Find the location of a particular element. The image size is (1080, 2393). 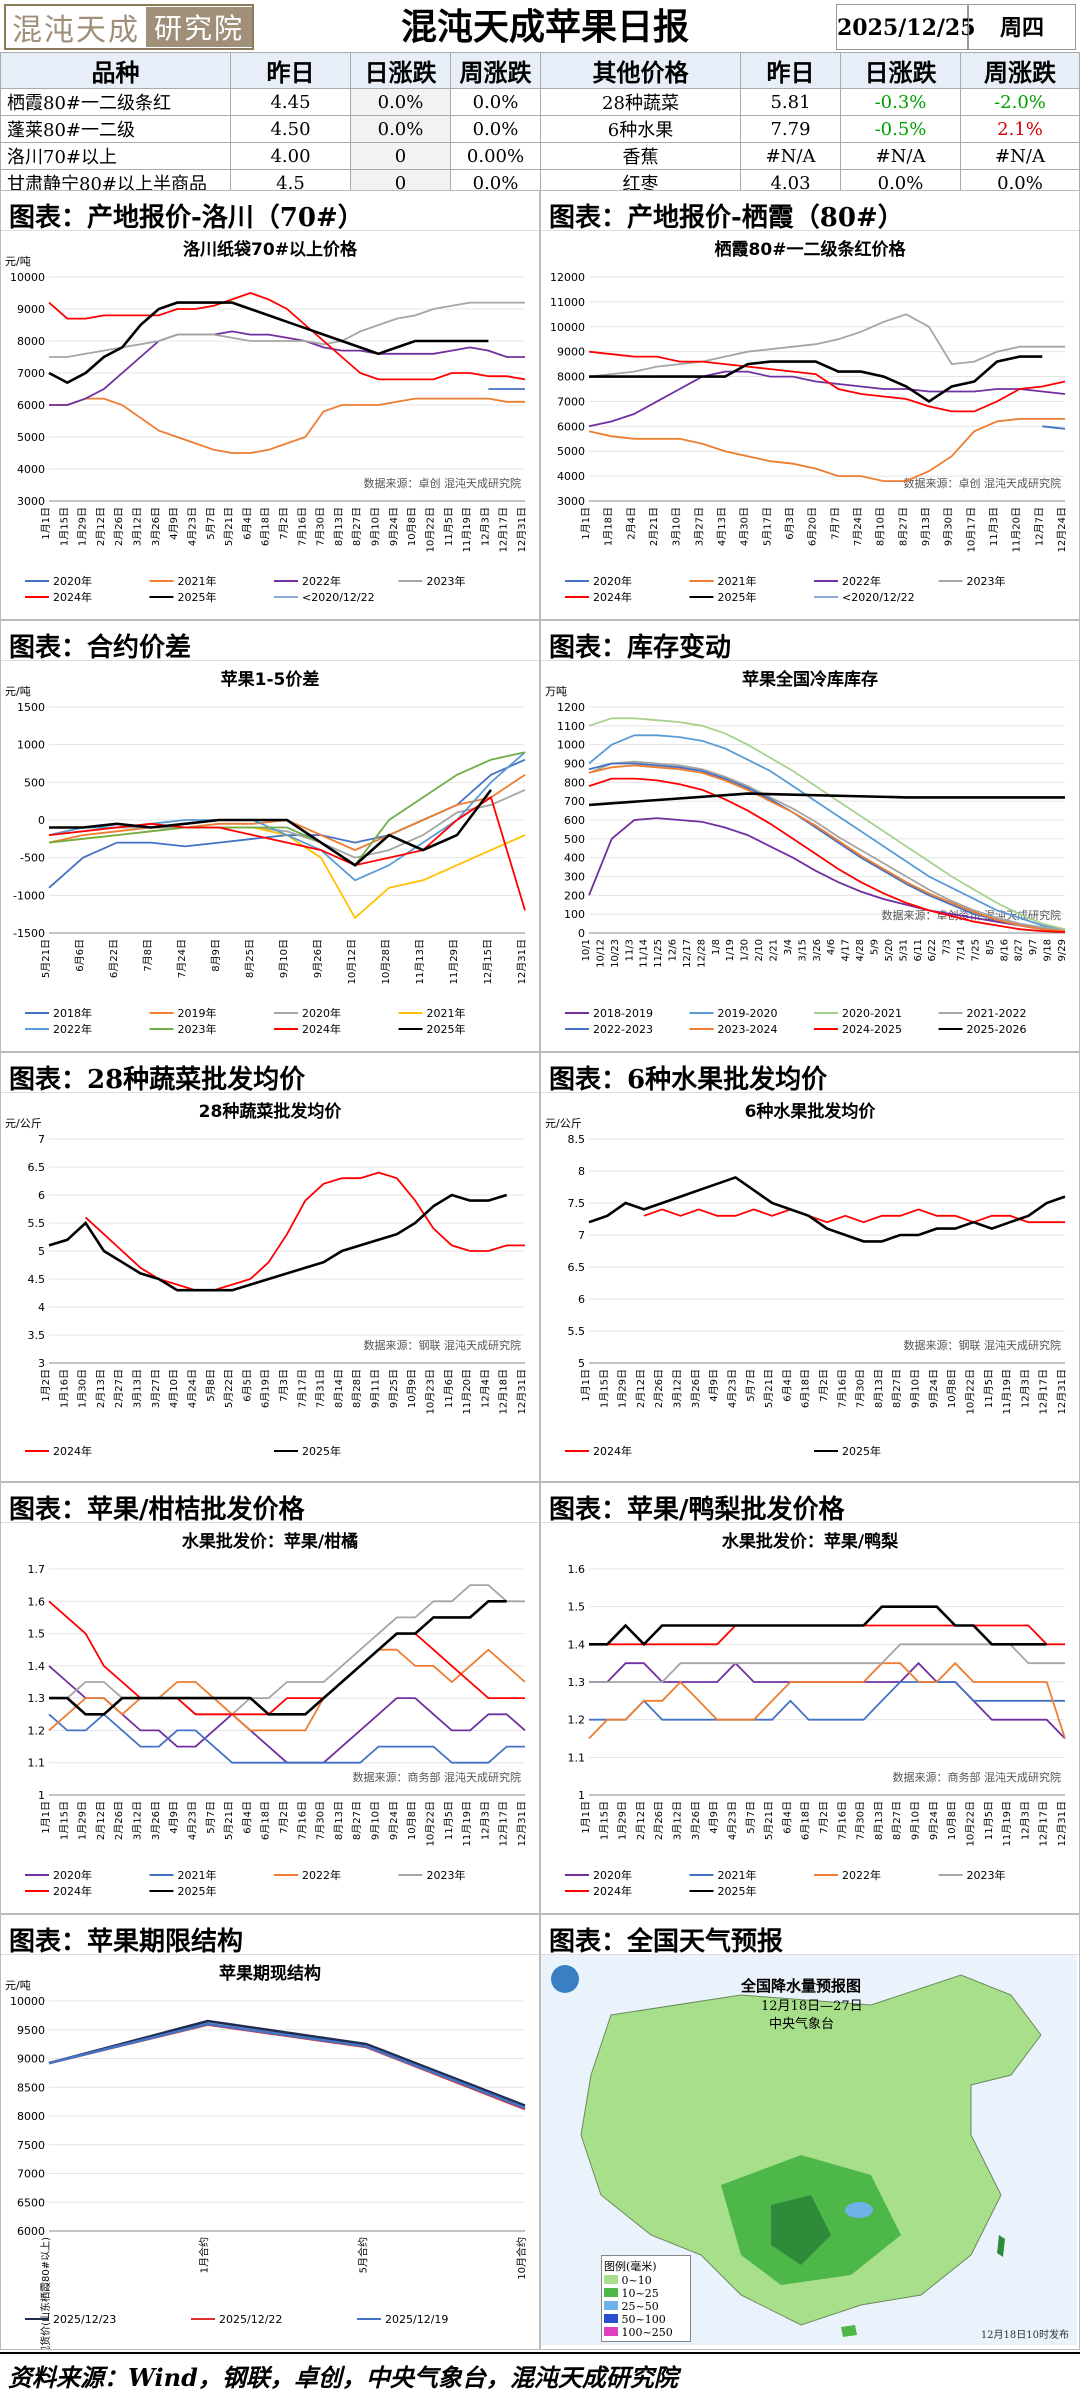

legend-label: 2025-2026 is located at coordinates (997, 1029).